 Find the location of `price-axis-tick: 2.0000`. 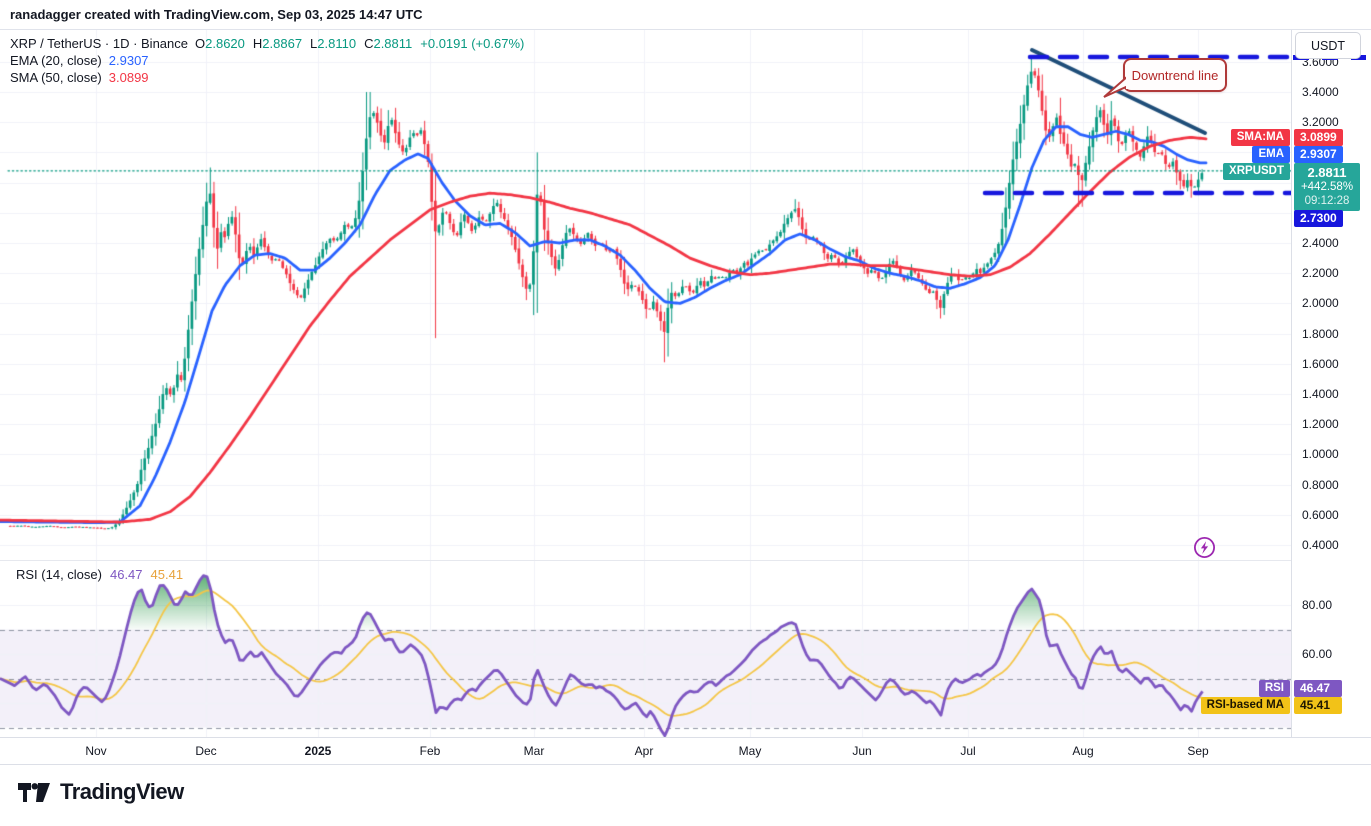

price-axis-tick: 2.0000 is located at coordinates (1320, 303).